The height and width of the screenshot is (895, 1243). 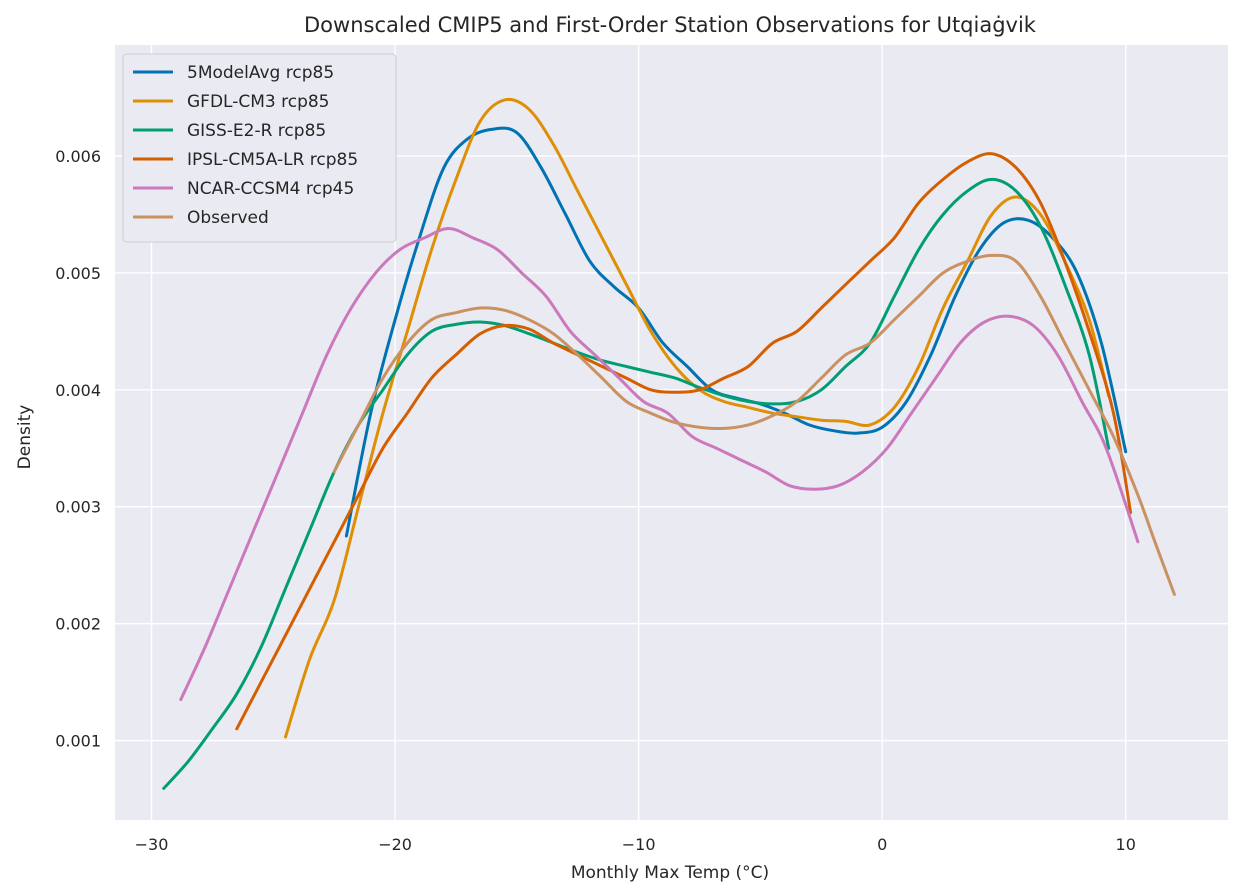 What do you see at coordinates (78, 156) in the screenshot?
I see `y-tick-label: 0.006` at bounding box center [78, 156].